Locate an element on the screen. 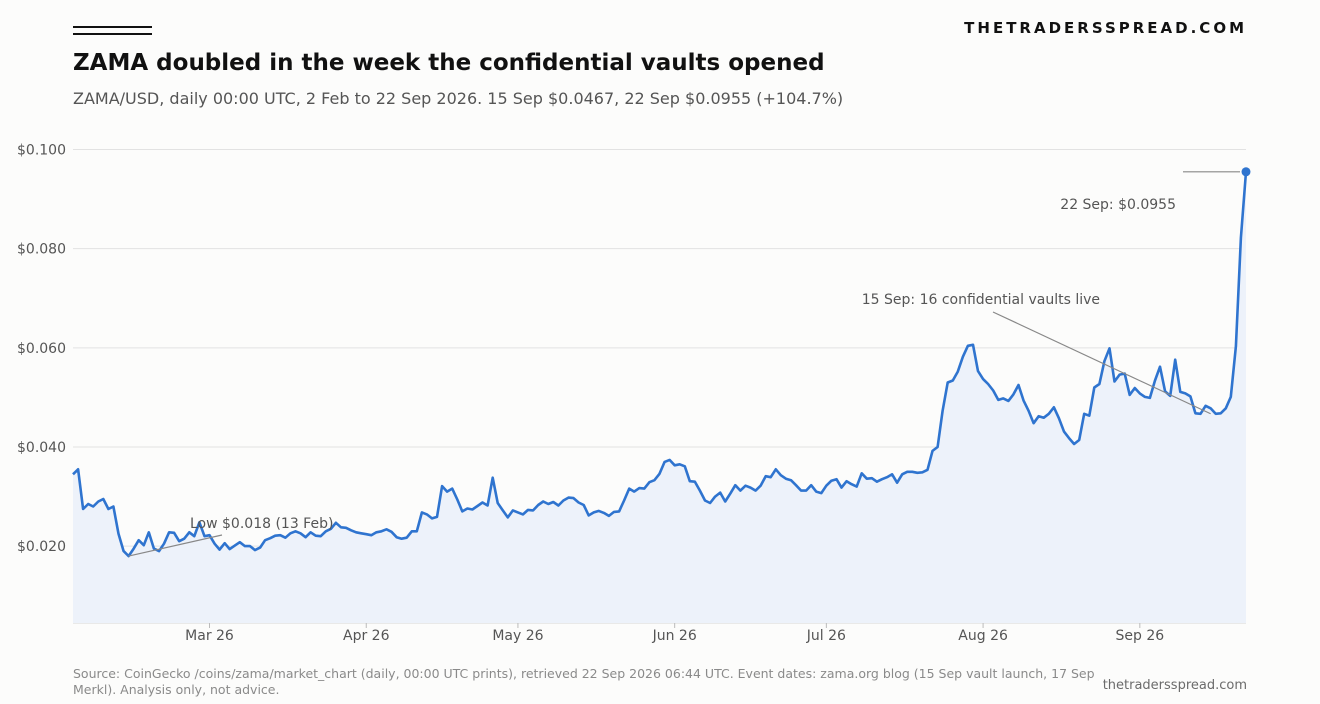 The height and width of the screenshot is (704, 1320). x-tick-label: Jun 26 is located at coordinates (674, 636).